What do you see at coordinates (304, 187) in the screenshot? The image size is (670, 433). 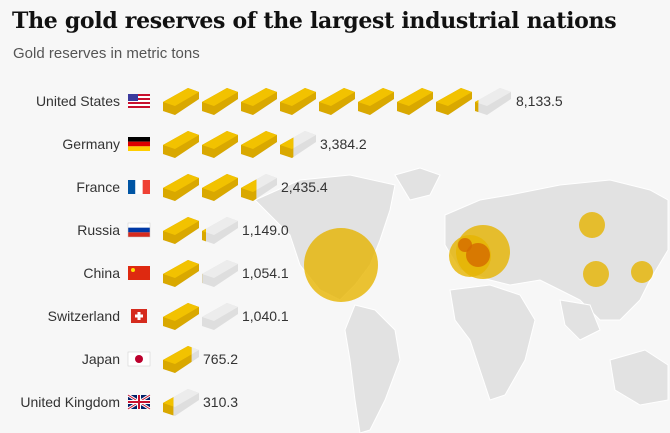 I see `value-label: 2,435.4` at bounding box center [304, 187].